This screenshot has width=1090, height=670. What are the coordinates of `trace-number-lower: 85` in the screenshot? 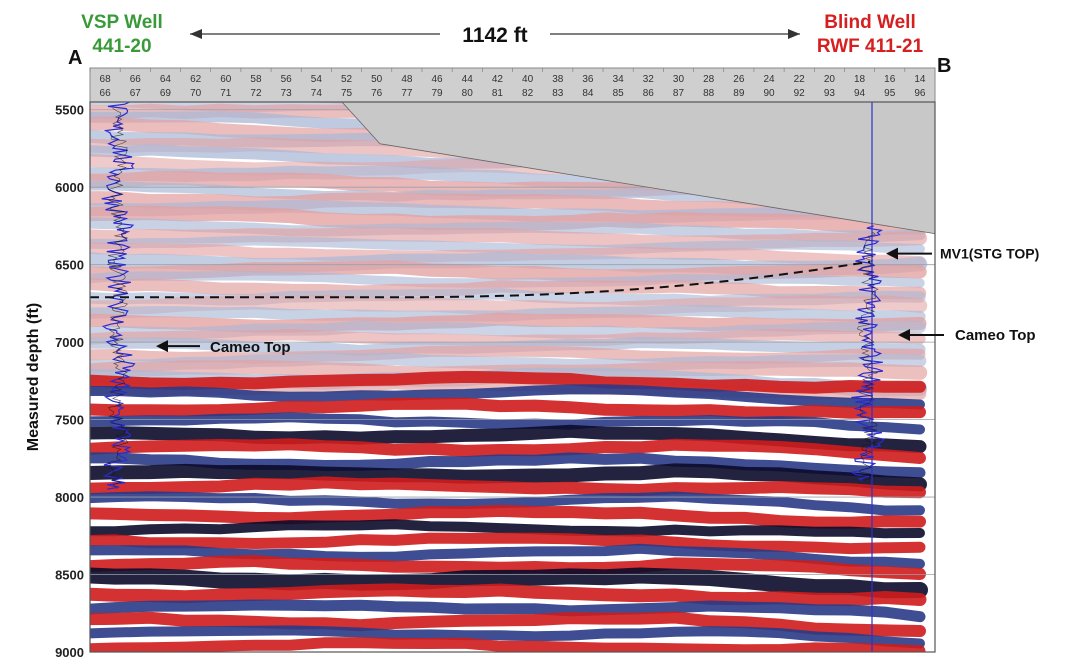 It's located at (619, 93).